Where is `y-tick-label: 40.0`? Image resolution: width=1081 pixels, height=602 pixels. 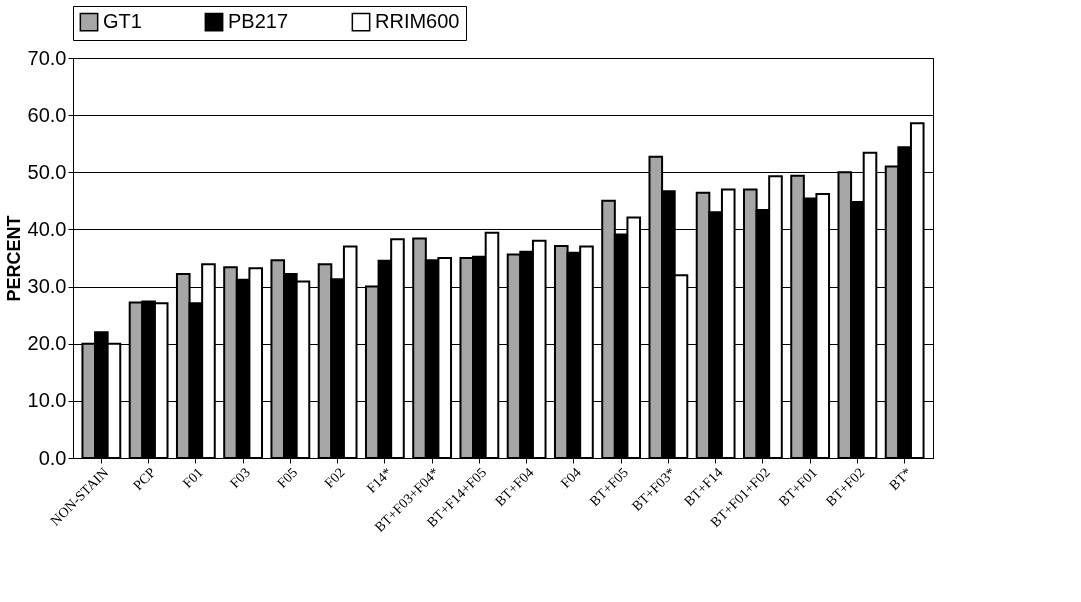 y-tick-label: 40.0 is located at coordinates (47, 228).